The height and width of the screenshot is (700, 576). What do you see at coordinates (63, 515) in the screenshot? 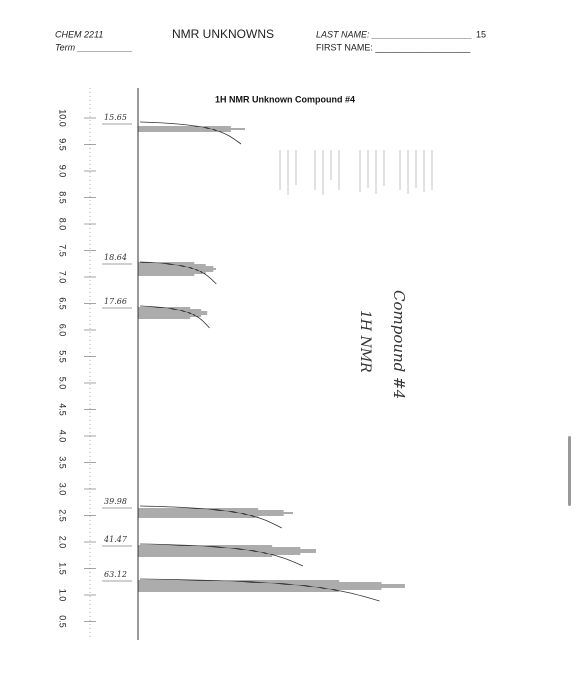
I see `axis-label: 2.5` at bounding box center [63, 515].